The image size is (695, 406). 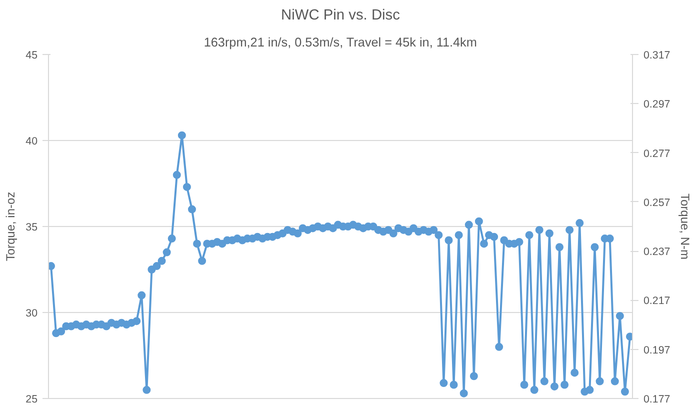 What do you see at coordinates (657, 301) in the screenshot?
I see `y2-tick-label: 0.217` at bounding box center [657, 301].